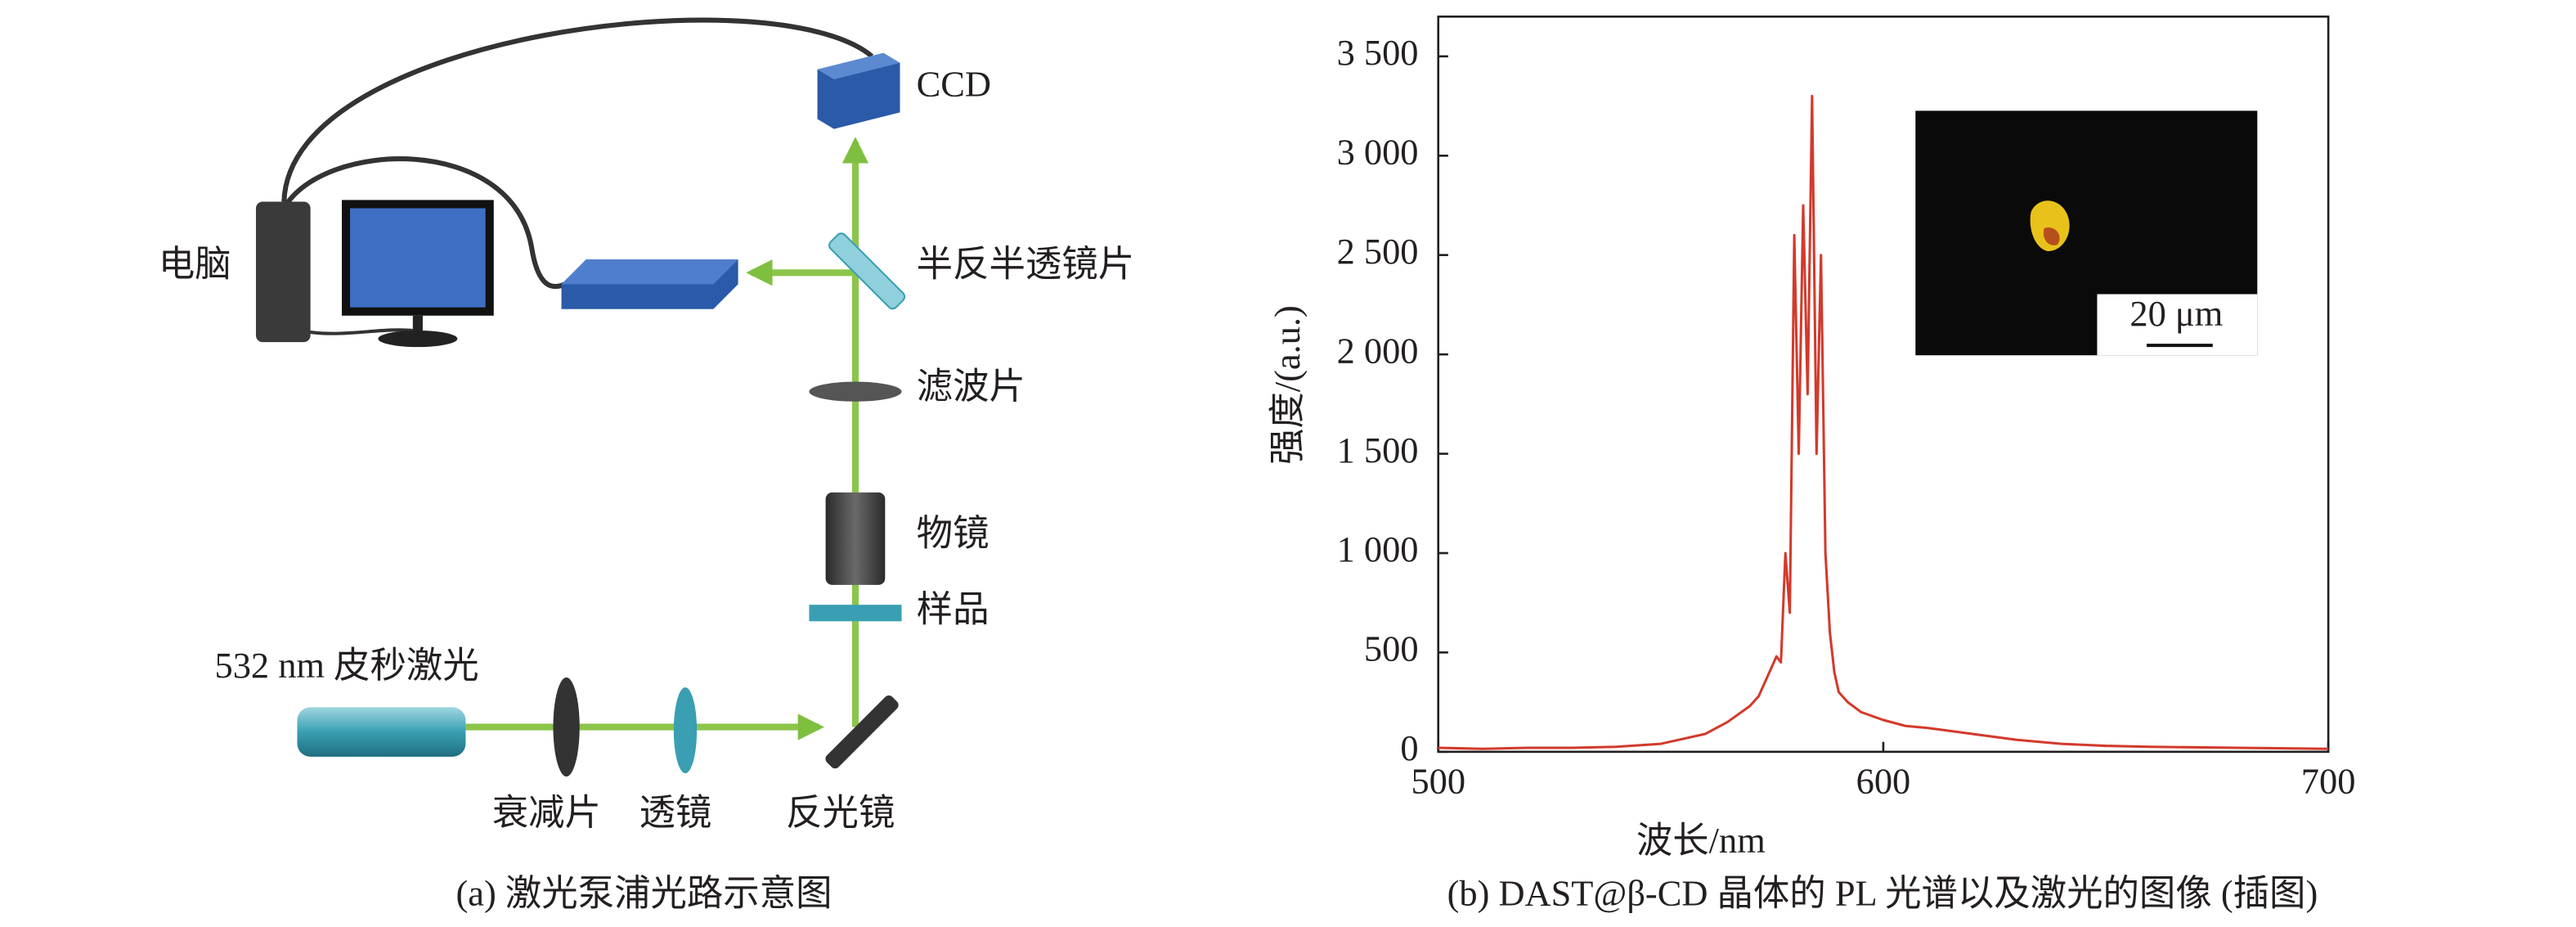  I want to click on crystal-spot, so click(2052, 236).